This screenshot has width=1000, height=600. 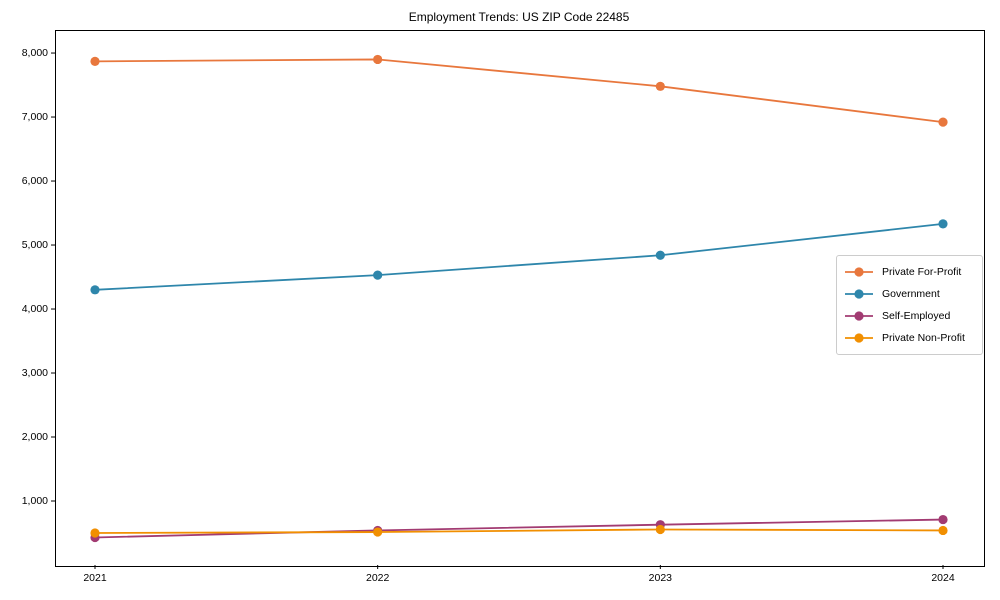 What do you see at coordinates (34, 309) in the screenshot?
I see `y-tick-label: 4,000` at bounding box center [34, 309].